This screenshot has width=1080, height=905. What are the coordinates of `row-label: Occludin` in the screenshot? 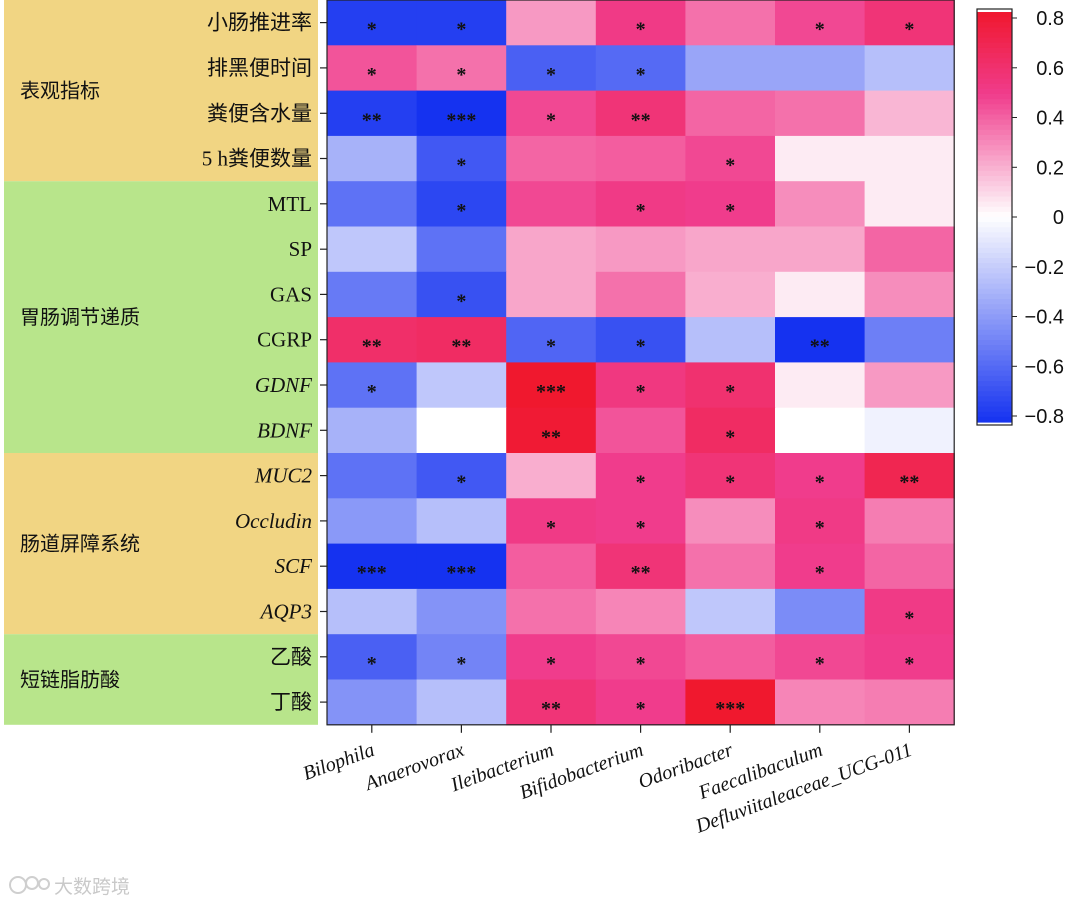 It's located at (273, 521).